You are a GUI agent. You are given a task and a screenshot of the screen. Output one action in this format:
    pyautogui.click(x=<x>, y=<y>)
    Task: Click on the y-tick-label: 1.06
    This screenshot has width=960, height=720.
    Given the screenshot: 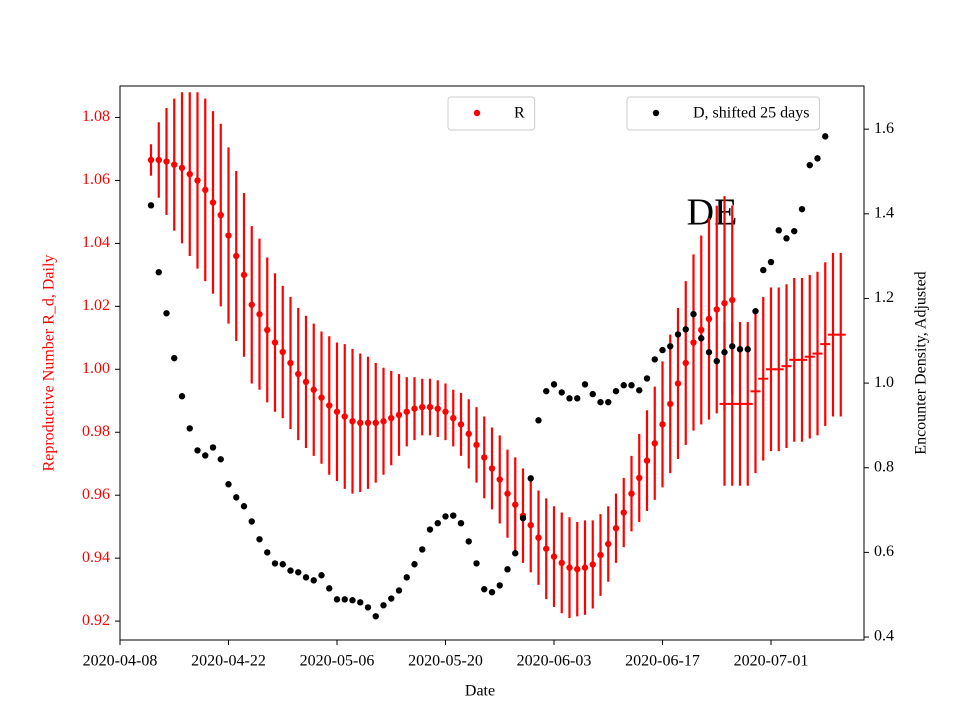 What is the action you would take?
    pyautogui.click(x=96, y=179)
    